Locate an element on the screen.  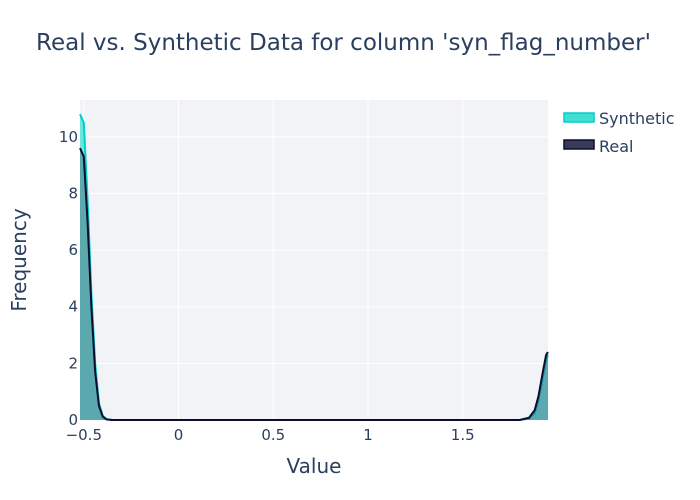
y-tick-label: 2 is located at coordinates (73, 363).